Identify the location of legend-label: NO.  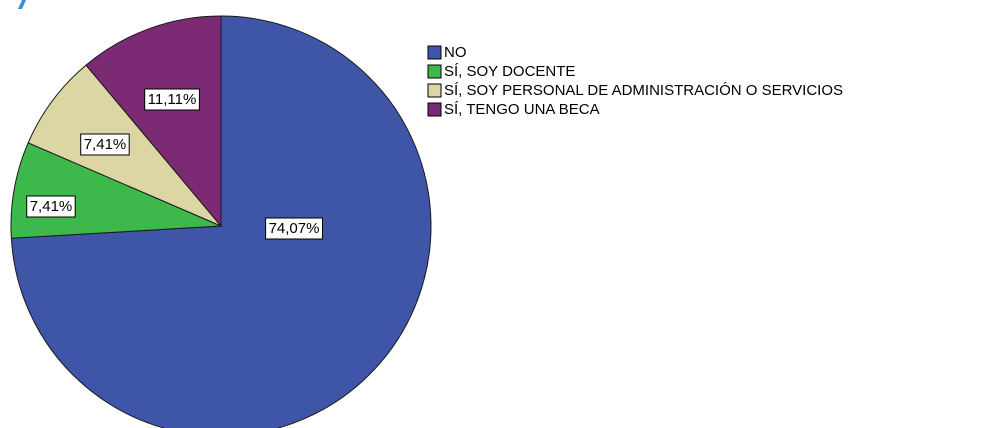
(455, 52).